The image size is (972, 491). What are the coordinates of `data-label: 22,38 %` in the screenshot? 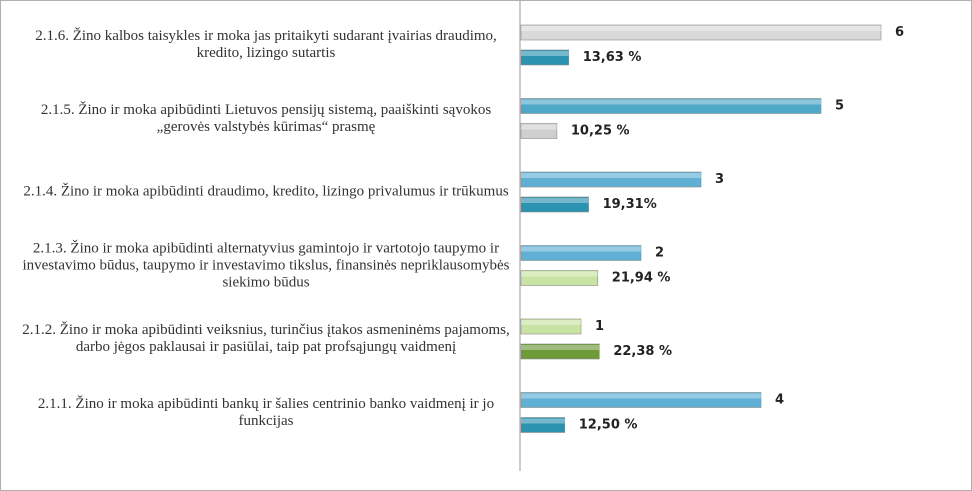 It's located at (642, 351).